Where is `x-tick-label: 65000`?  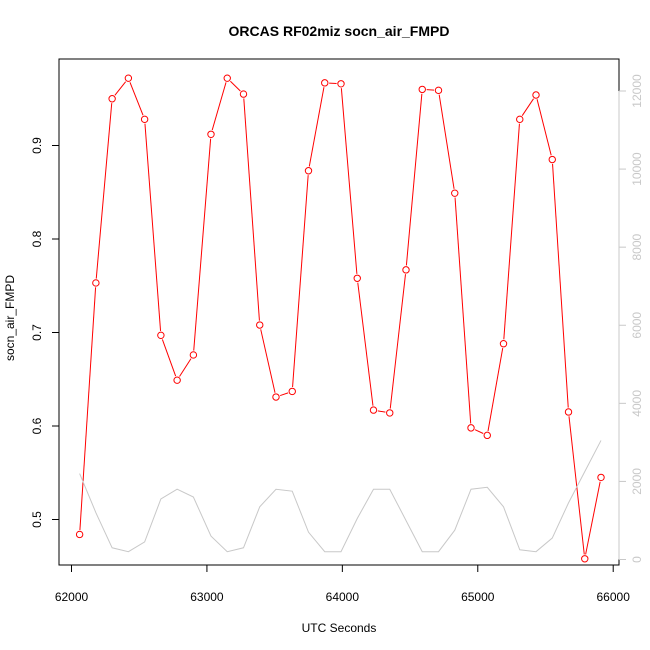
x-tick-label: 65000 is located at coordinates (478, 597).